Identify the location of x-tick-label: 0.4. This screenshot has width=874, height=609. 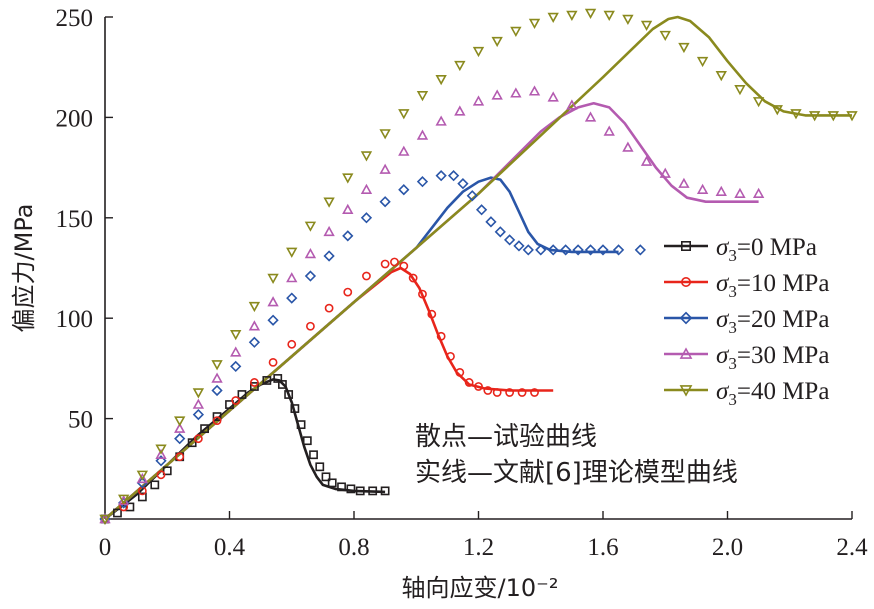
(230, 547).